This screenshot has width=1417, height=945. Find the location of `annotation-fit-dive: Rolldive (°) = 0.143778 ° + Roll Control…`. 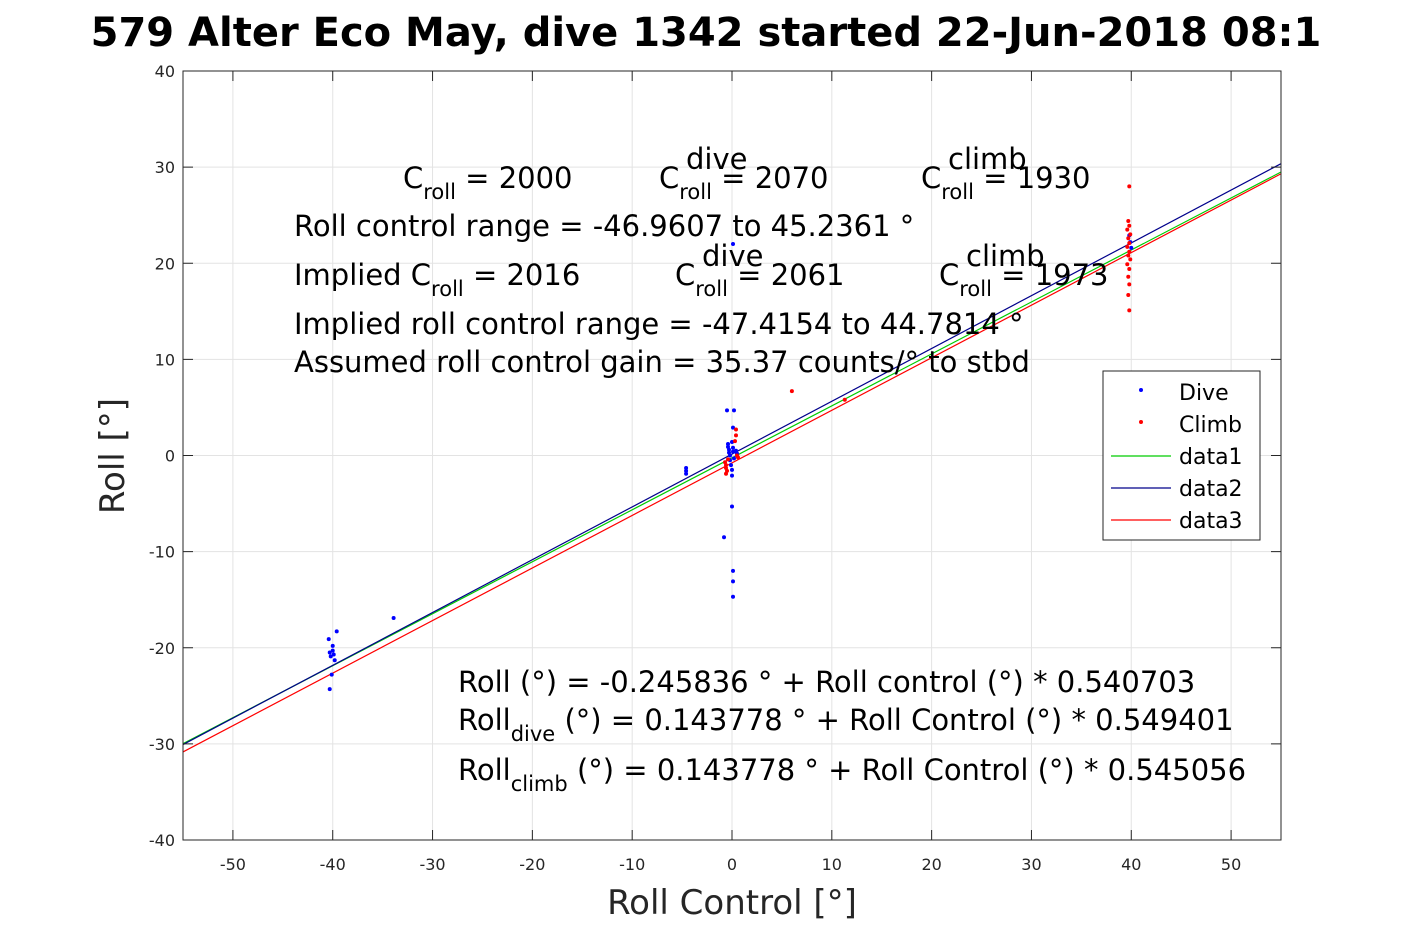

annotation-fit-dive: Rolldive (°) = 0.143778 ° + Roll Control… is located at coordinates (846, 724).